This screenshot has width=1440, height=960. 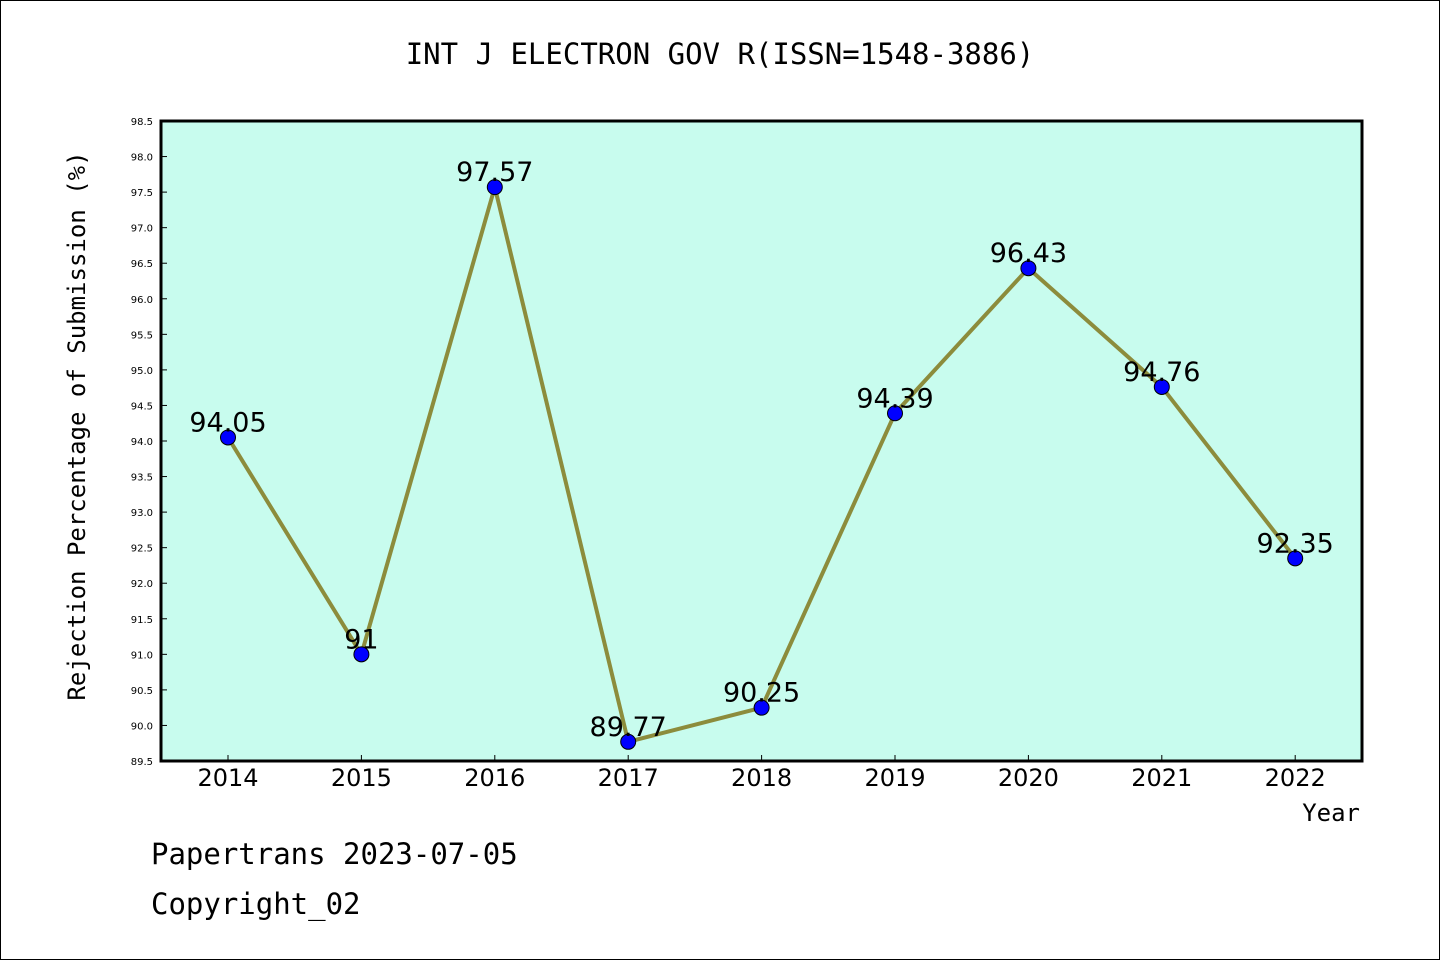 I want to click on y-tick-label: 95.0, so click(x=142, y=371).